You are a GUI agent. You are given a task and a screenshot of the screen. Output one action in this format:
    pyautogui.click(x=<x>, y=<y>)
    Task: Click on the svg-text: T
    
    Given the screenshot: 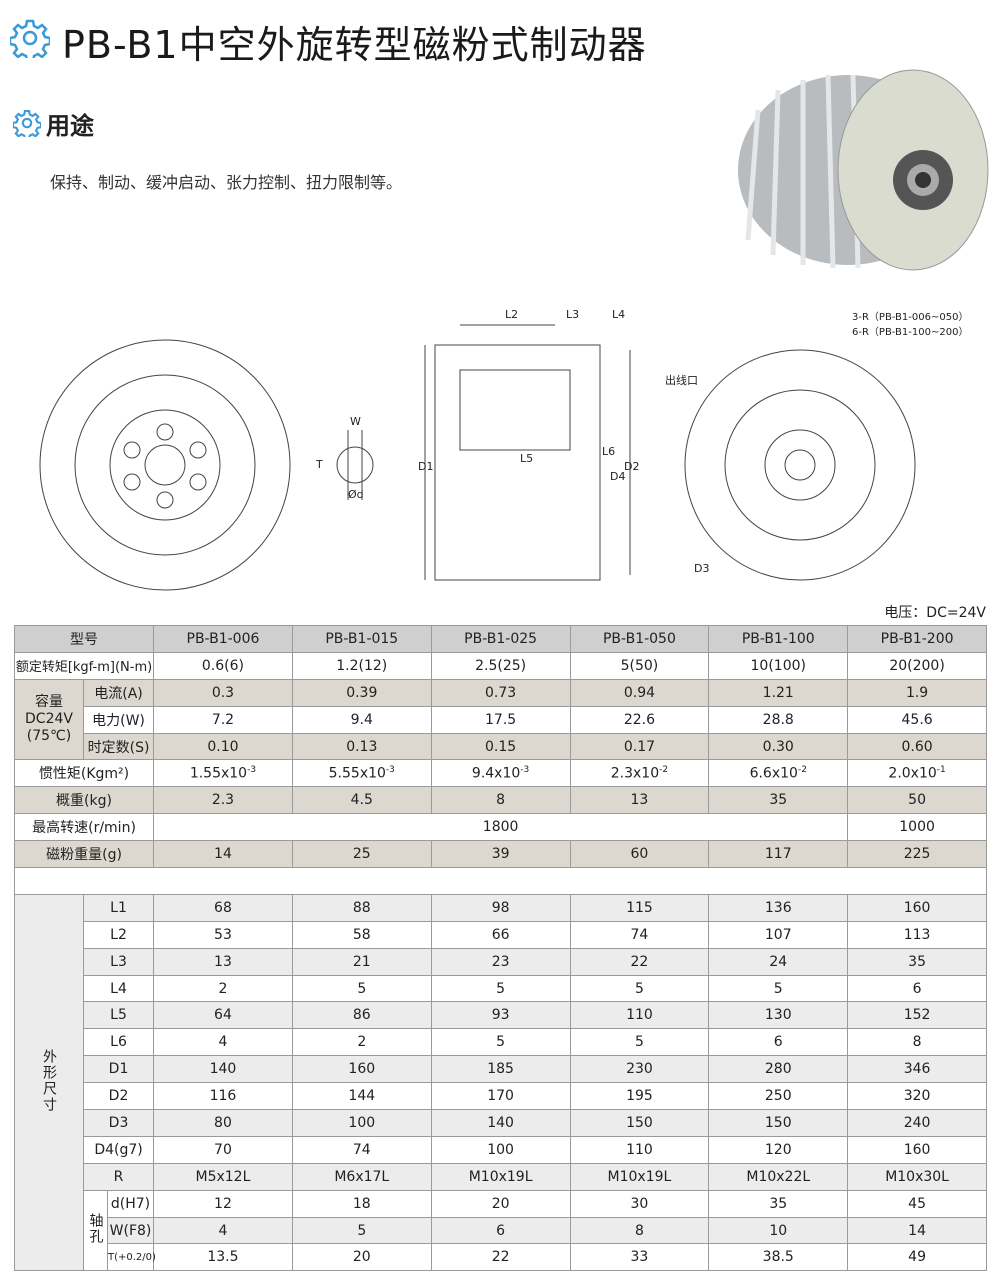 What is the action you would take?
    pyautogui.click(x=319, y=464)
    